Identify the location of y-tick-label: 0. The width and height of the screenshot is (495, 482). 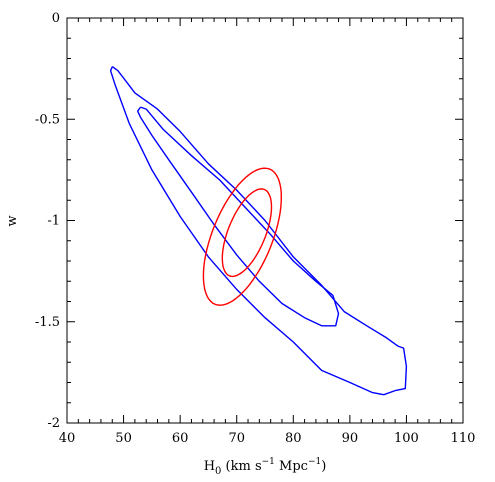
(56, 18).